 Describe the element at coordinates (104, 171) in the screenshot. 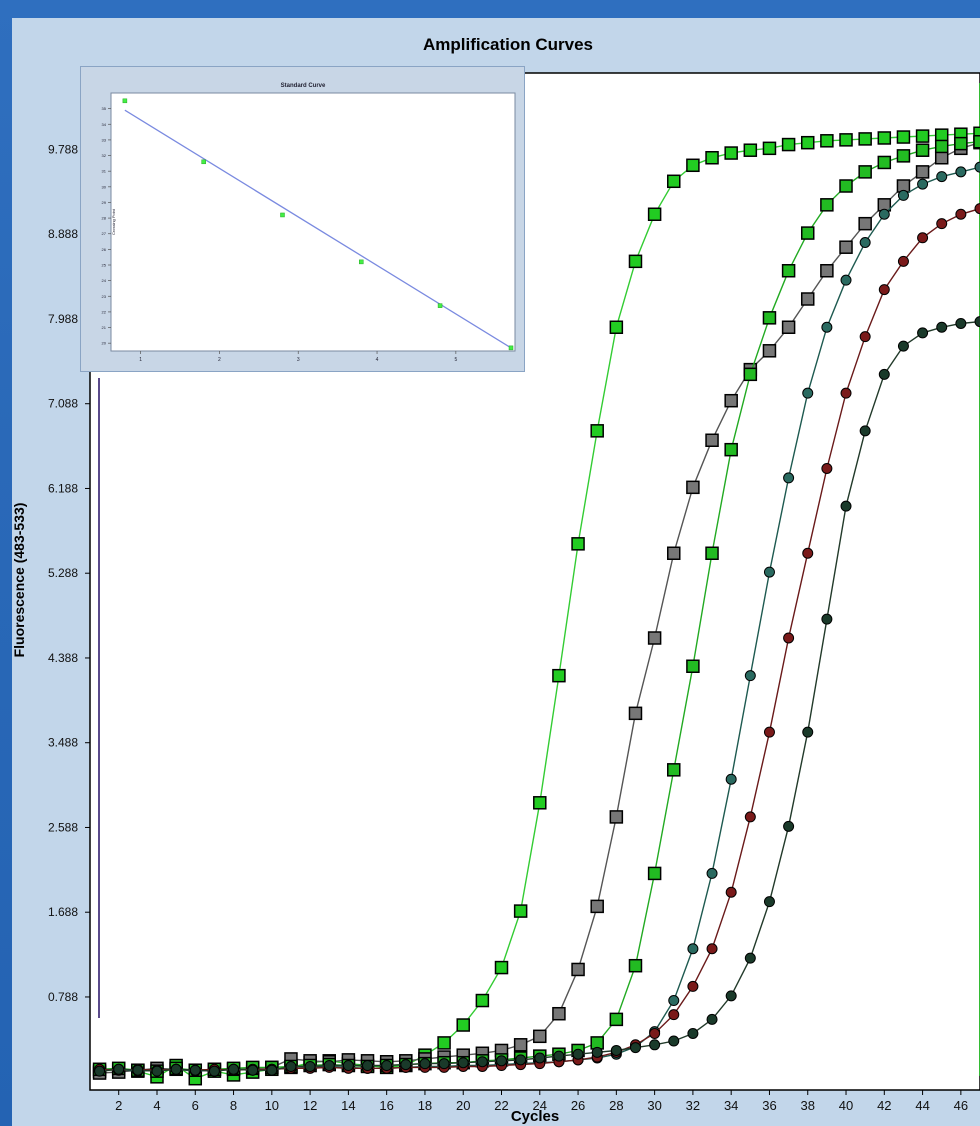

I see `inset-y-tick-label: 31` at that location.